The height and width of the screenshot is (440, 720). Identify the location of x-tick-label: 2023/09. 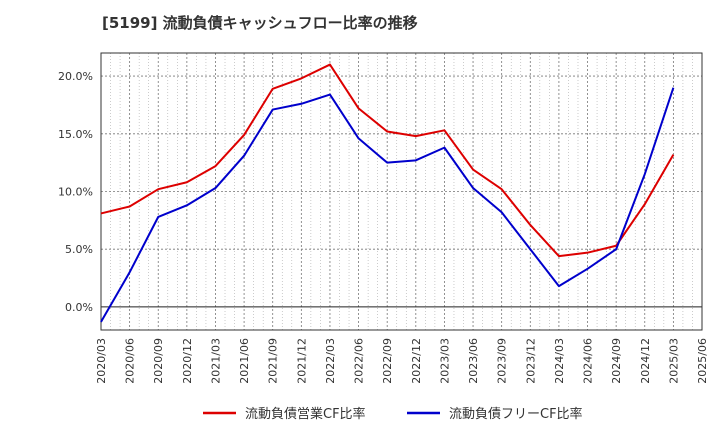
(502, 361).